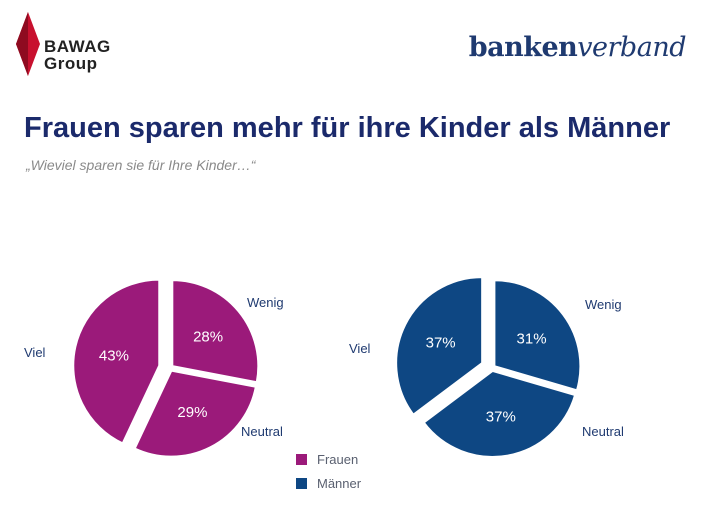 This screenshot has width=720, height=530. I want to click on pie-0-slice-viel, so click(116, 361).